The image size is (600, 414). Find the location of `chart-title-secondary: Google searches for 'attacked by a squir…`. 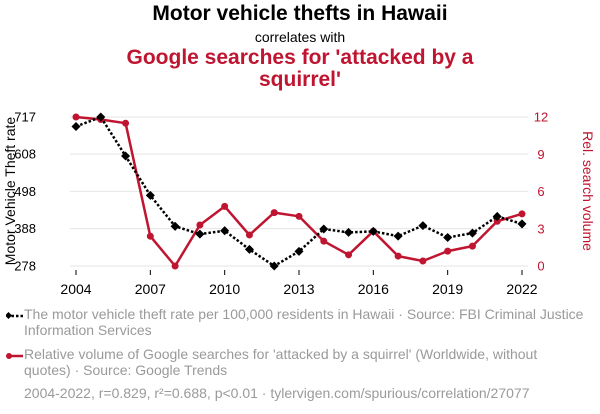

chart-title-secondary: Google searches for 'attacked by a squir… is located at coordinates (300, 68).